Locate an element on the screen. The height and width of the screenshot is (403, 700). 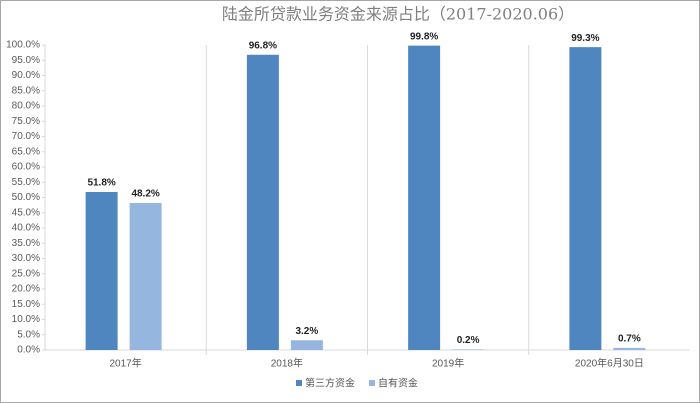
chart-title: 陆金所贷款业务资金来源占比（2017-2020.06） is located at coordinates (398, 14).